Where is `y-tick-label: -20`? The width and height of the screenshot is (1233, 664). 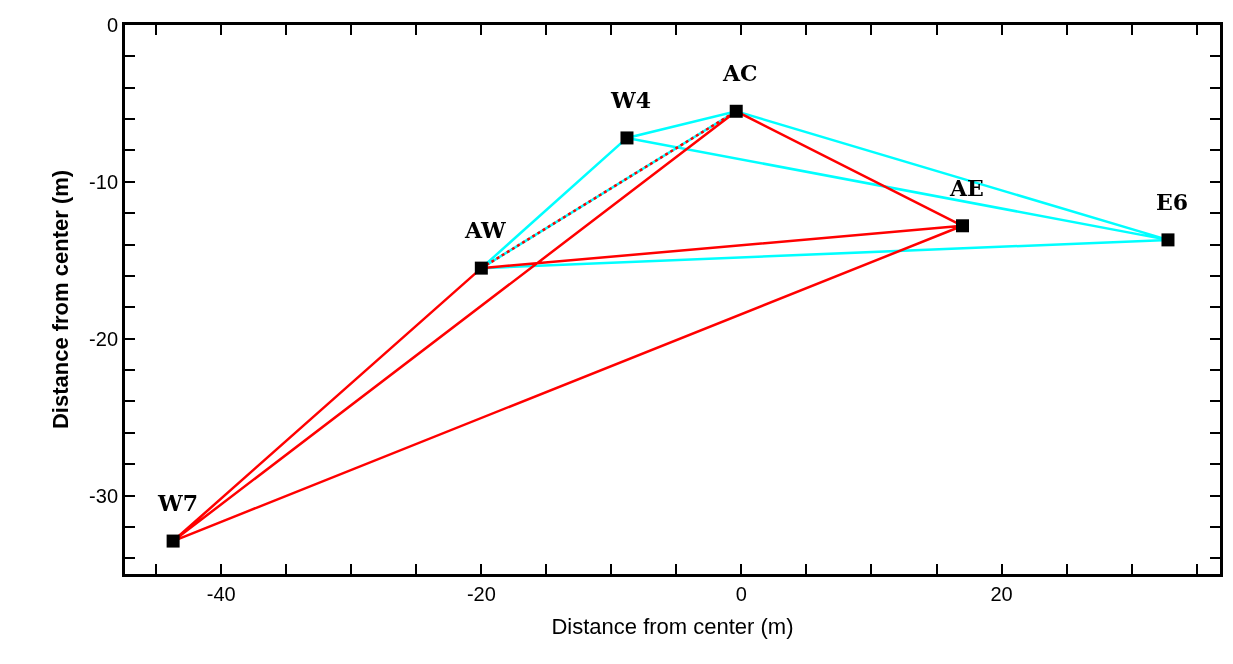 y-tick-label: -20 is located at coordinates (103, 338).